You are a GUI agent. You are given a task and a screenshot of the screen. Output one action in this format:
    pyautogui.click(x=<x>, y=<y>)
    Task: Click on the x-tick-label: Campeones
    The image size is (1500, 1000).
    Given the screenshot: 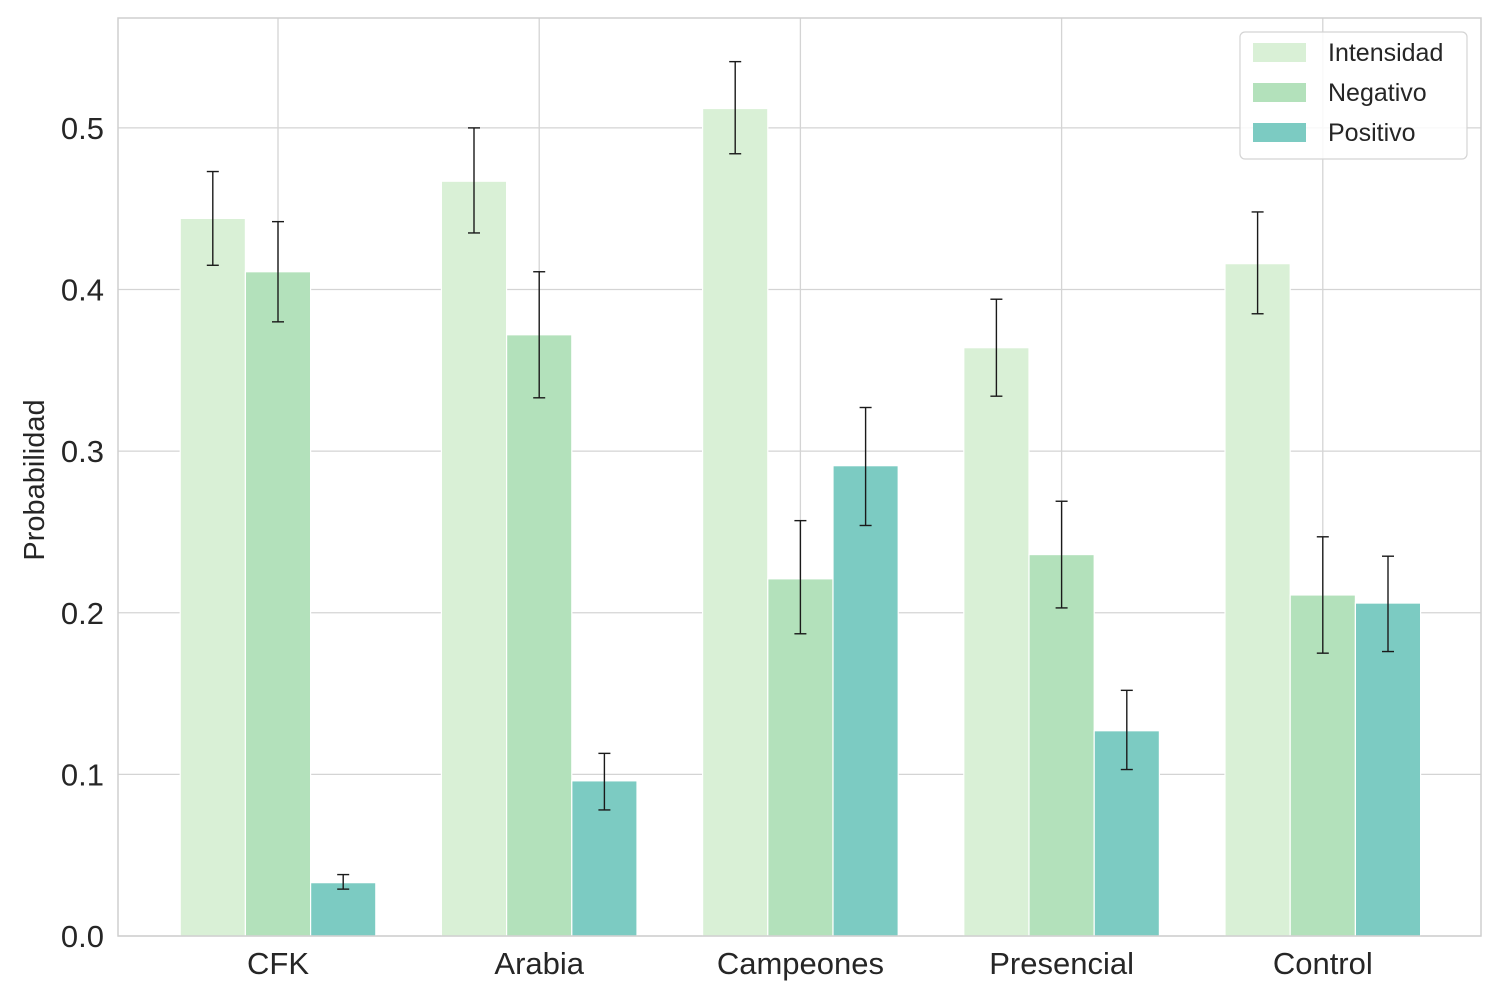 What is the action you would take?
    pyautogui.click(x=800, y=963)
    